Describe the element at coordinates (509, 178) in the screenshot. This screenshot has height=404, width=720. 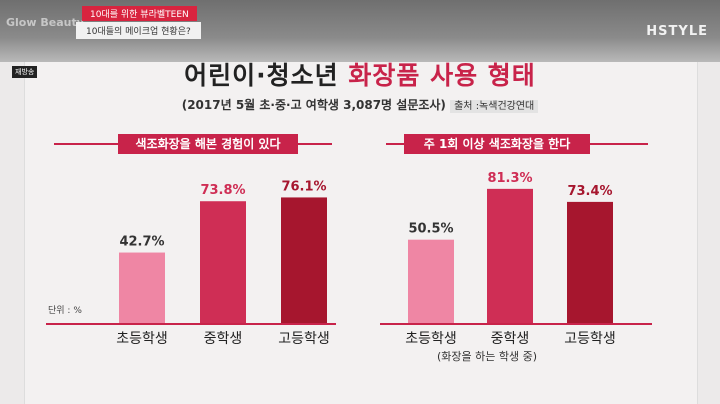
I see `data-label-1-1: 81.3%` at that location.